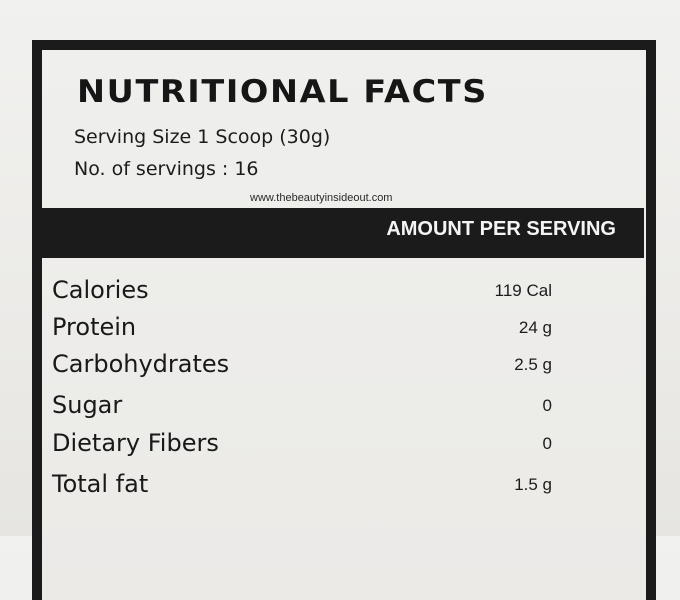  Describe the element at coordinates (282, 92) in the screenshot. I see `label-title: NUTRITIONAL FACTS` at that location.